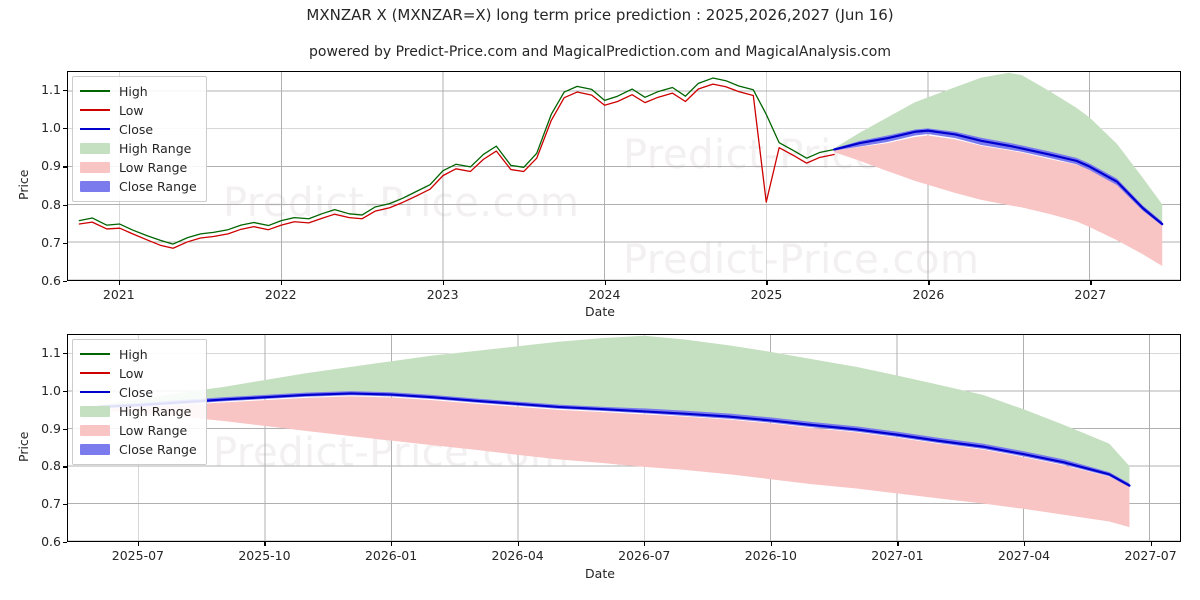 The height and width of the screenshot is (600, 1200). What do you see at coordinates (928, 294) in the screenshot?
I see `x-tick-label: 2026` at bounding box center [928, 294].